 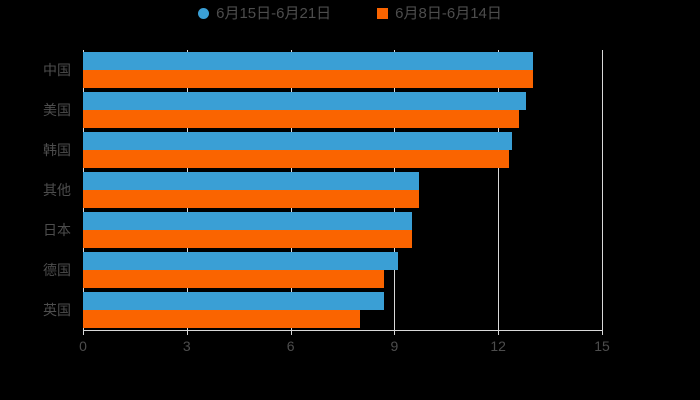 What do you see at coordinates (274, 13) in the screenshot?
I see `legend-label-series-0: 6月15日-6月21日` at bounding box center [274, 13].